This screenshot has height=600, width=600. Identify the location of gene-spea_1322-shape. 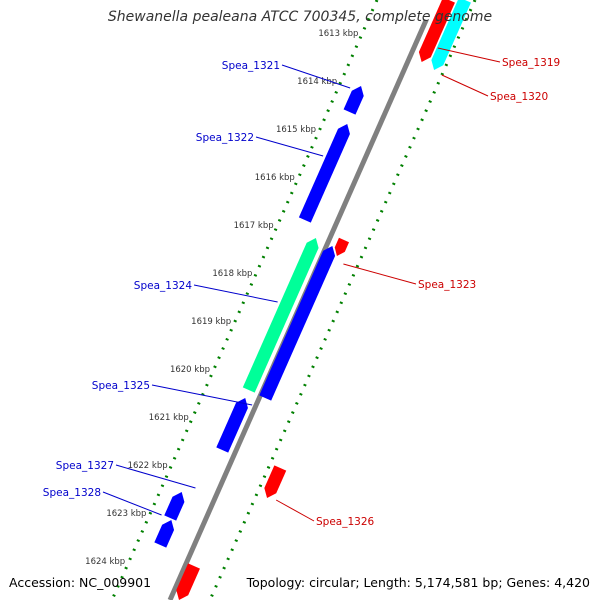
(324, 173).